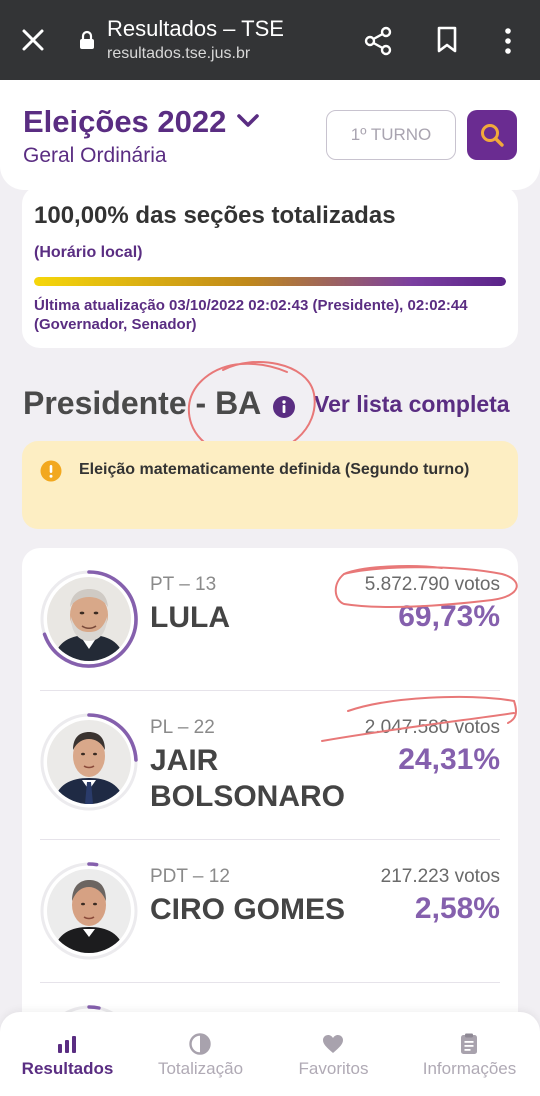 Image resolution: width=540 pixels, height=1096 pixels. I want to click on candidate-party: PL – 22, so click(182, 727).